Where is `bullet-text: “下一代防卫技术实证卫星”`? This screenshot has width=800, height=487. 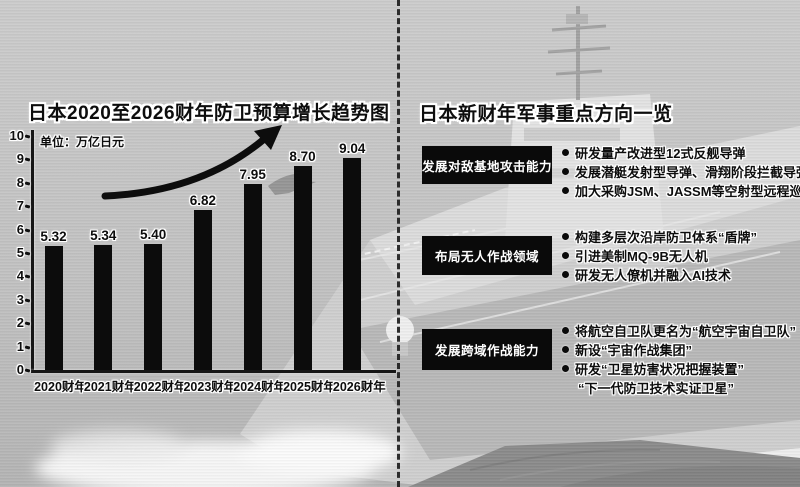
bullet-text: “下一代防卫技术实证卫星” is located at coordinates (656, 388).